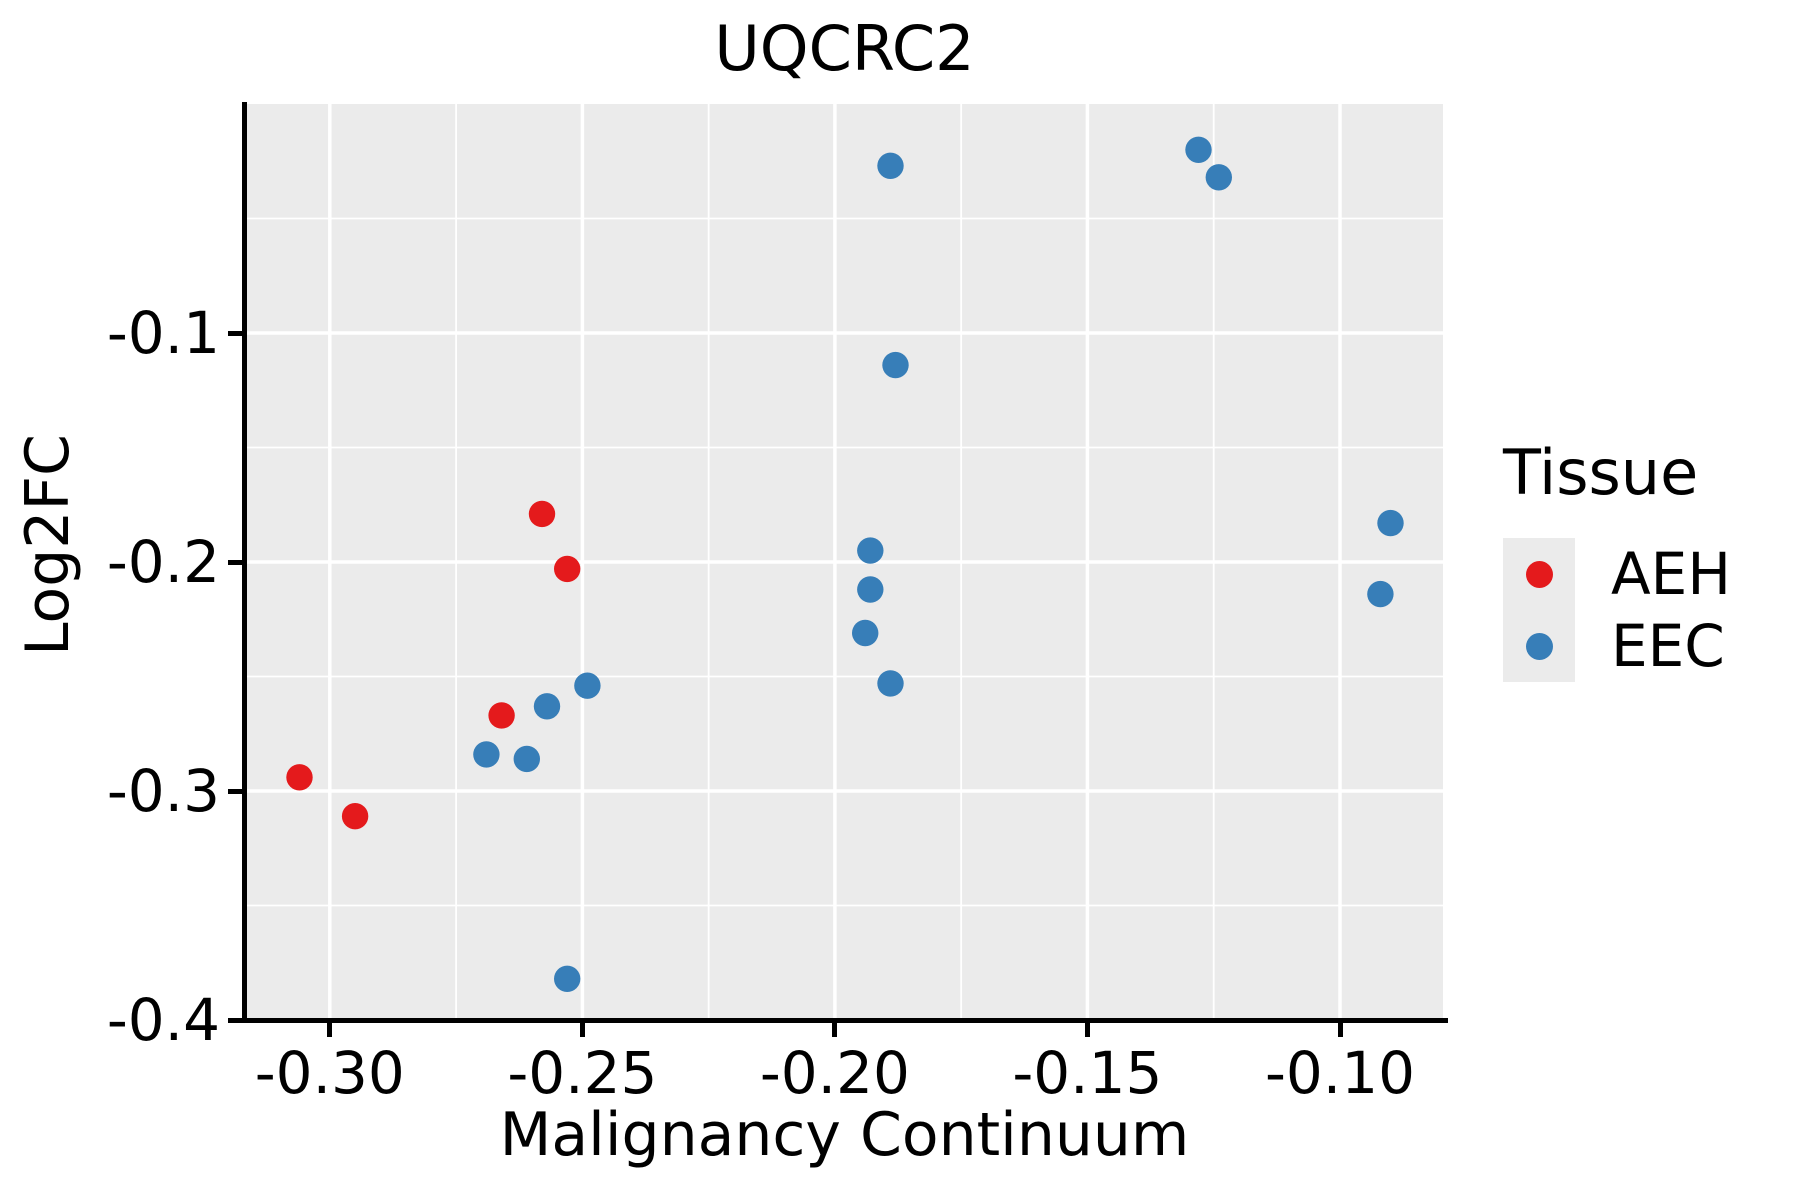 The image size is (1800, 1200). I want to click on x-tick-label: -0.10, so click(1340, 1073).